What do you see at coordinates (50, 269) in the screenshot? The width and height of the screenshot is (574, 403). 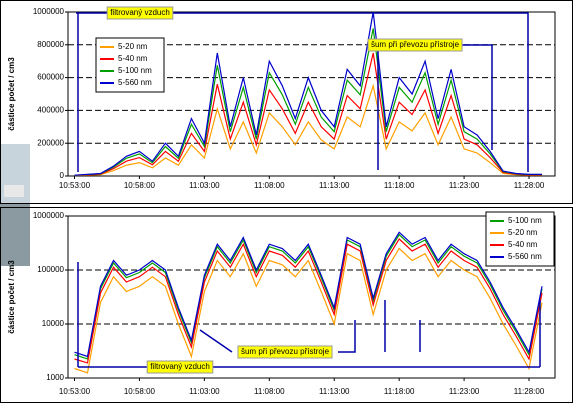 I see `y-tick-label: 100000` at bounding box center [50, 269].